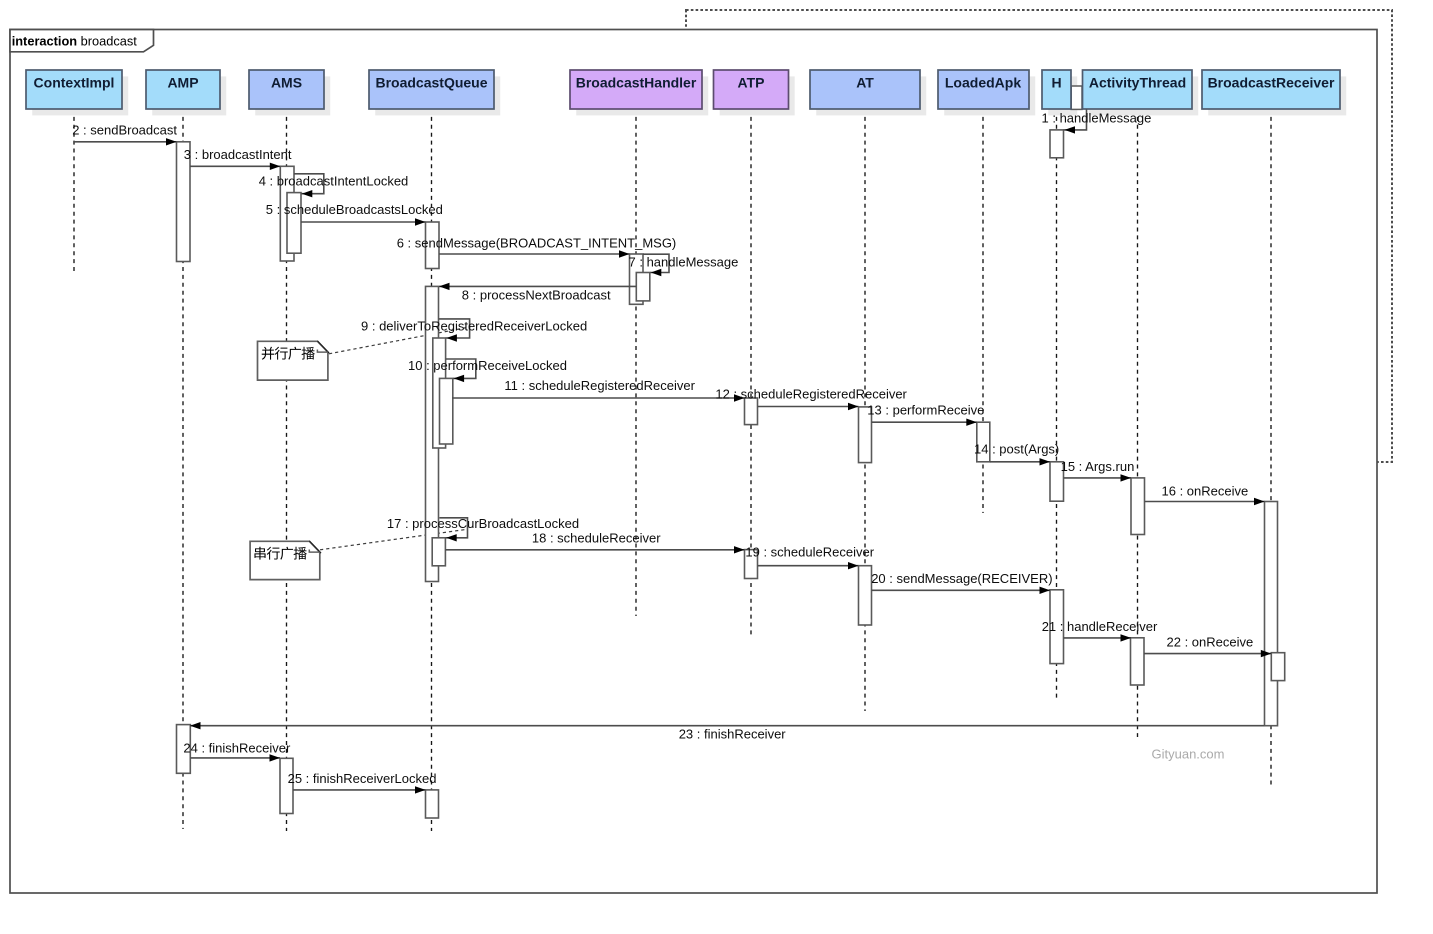 The image size is (1433, 934). What do you see at coordinates (1097, 117) in the screenshot?
I see `svg-text: 1 : handleMessage` at bounding box center [1097, 117].